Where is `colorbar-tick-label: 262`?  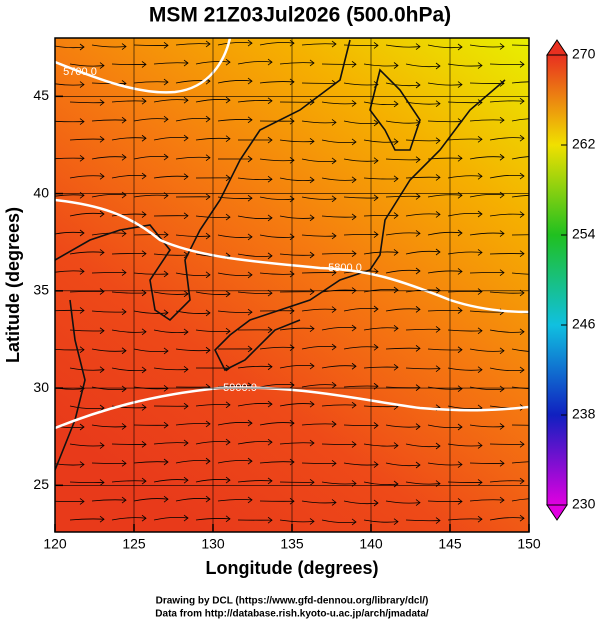 colorbar-tick-label: 262 is located at coordinates (584, 144).